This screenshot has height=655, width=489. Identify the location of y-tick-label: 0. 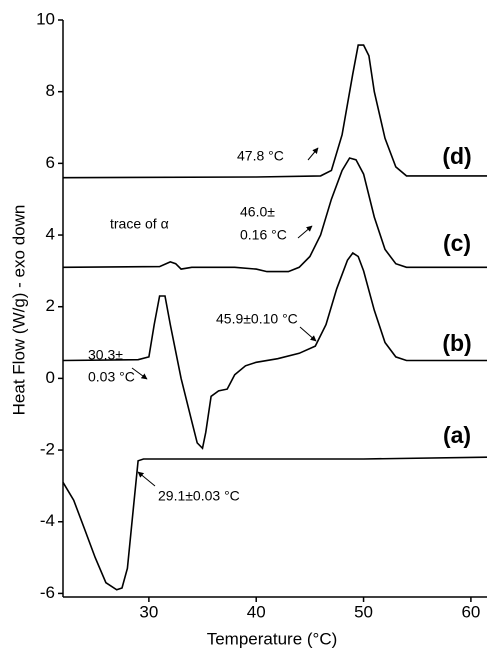
(50, 377).